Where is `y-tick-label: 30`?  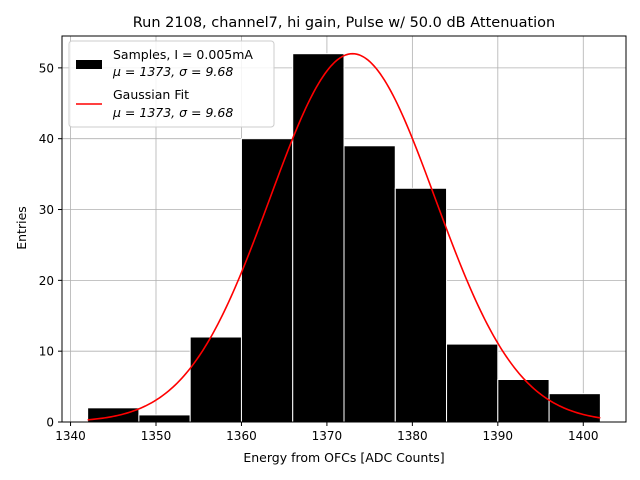
y-tick-label: 30 is located at coordinates (46, 210).